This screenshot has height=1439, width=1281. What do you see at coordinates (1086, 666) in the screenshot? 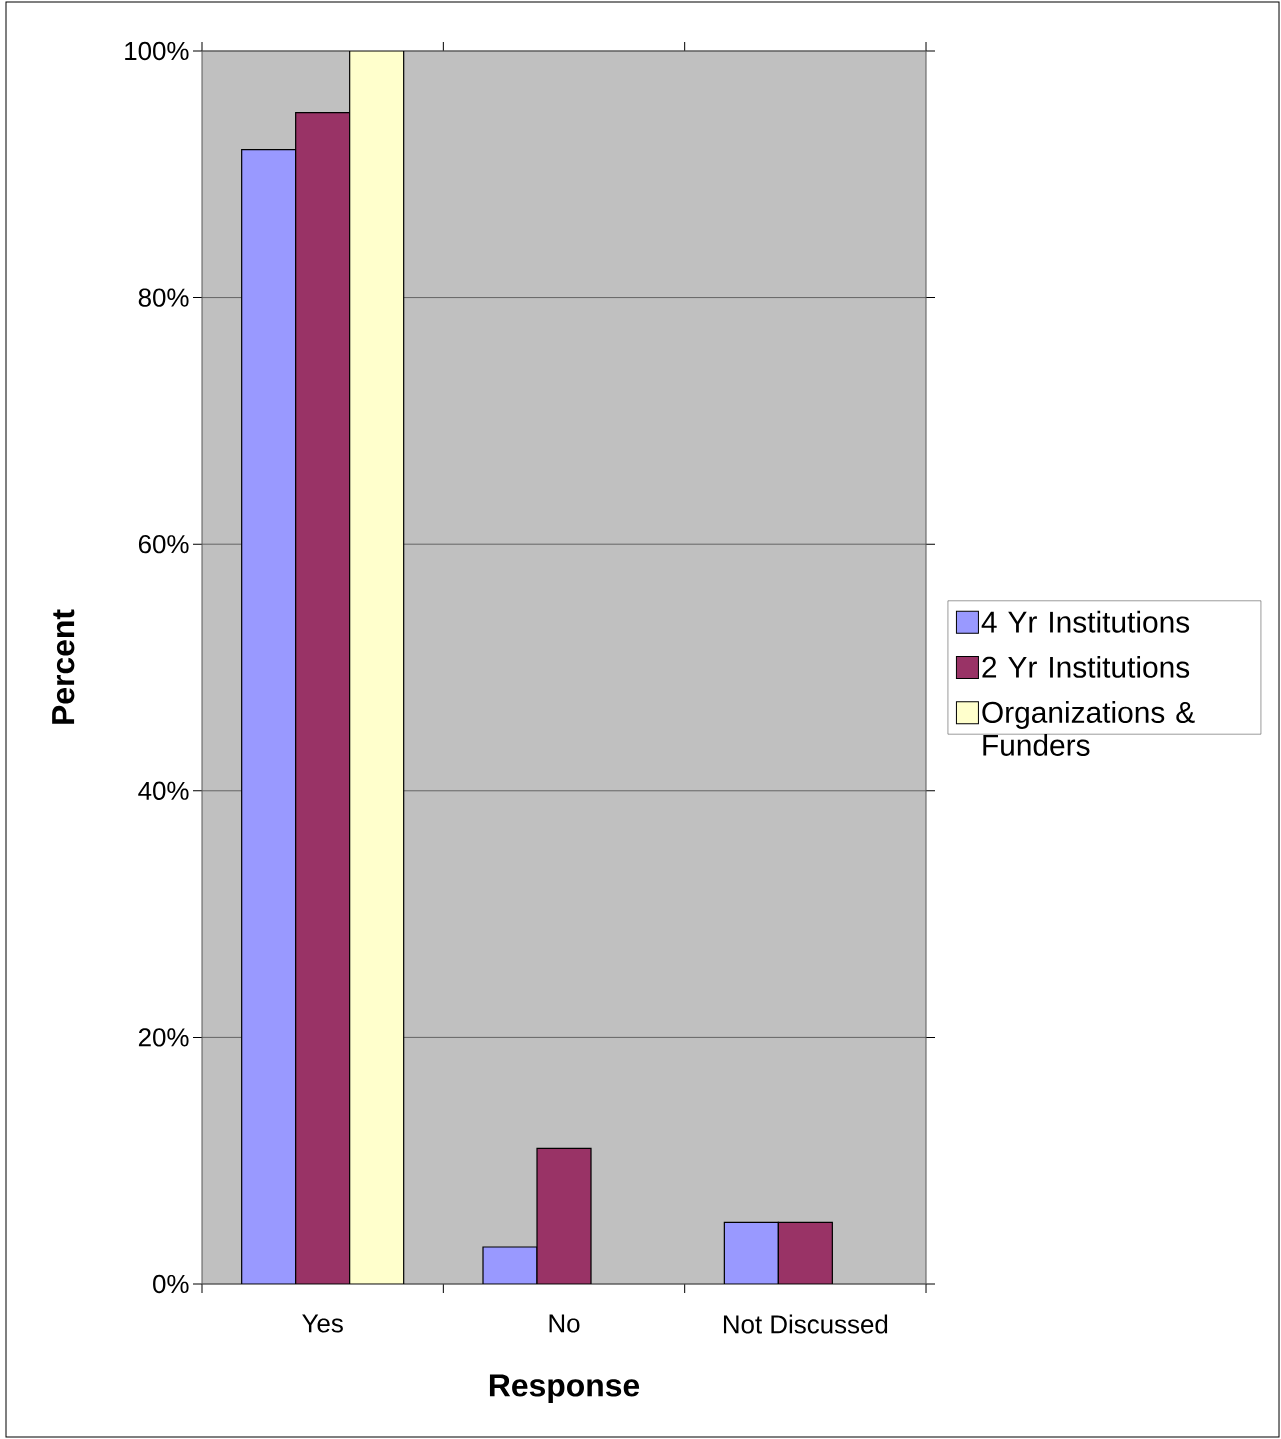
I see `legend-label: 2 Yr Institutions` at bounding box center [1086, 666].